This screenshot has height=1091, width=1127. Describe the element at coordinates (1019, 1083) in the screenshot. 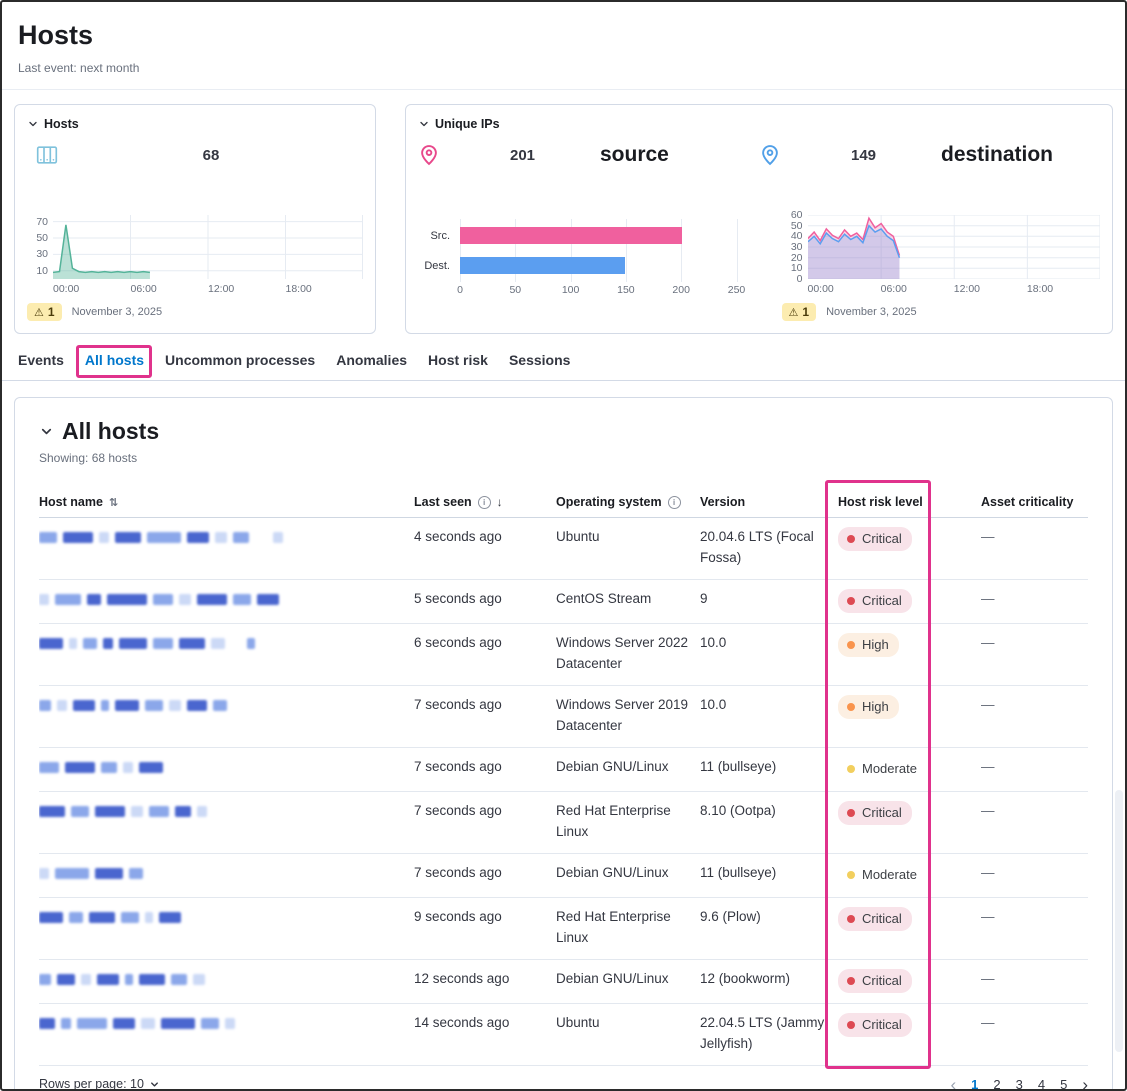

I see `page-button-3: 3` at that location.